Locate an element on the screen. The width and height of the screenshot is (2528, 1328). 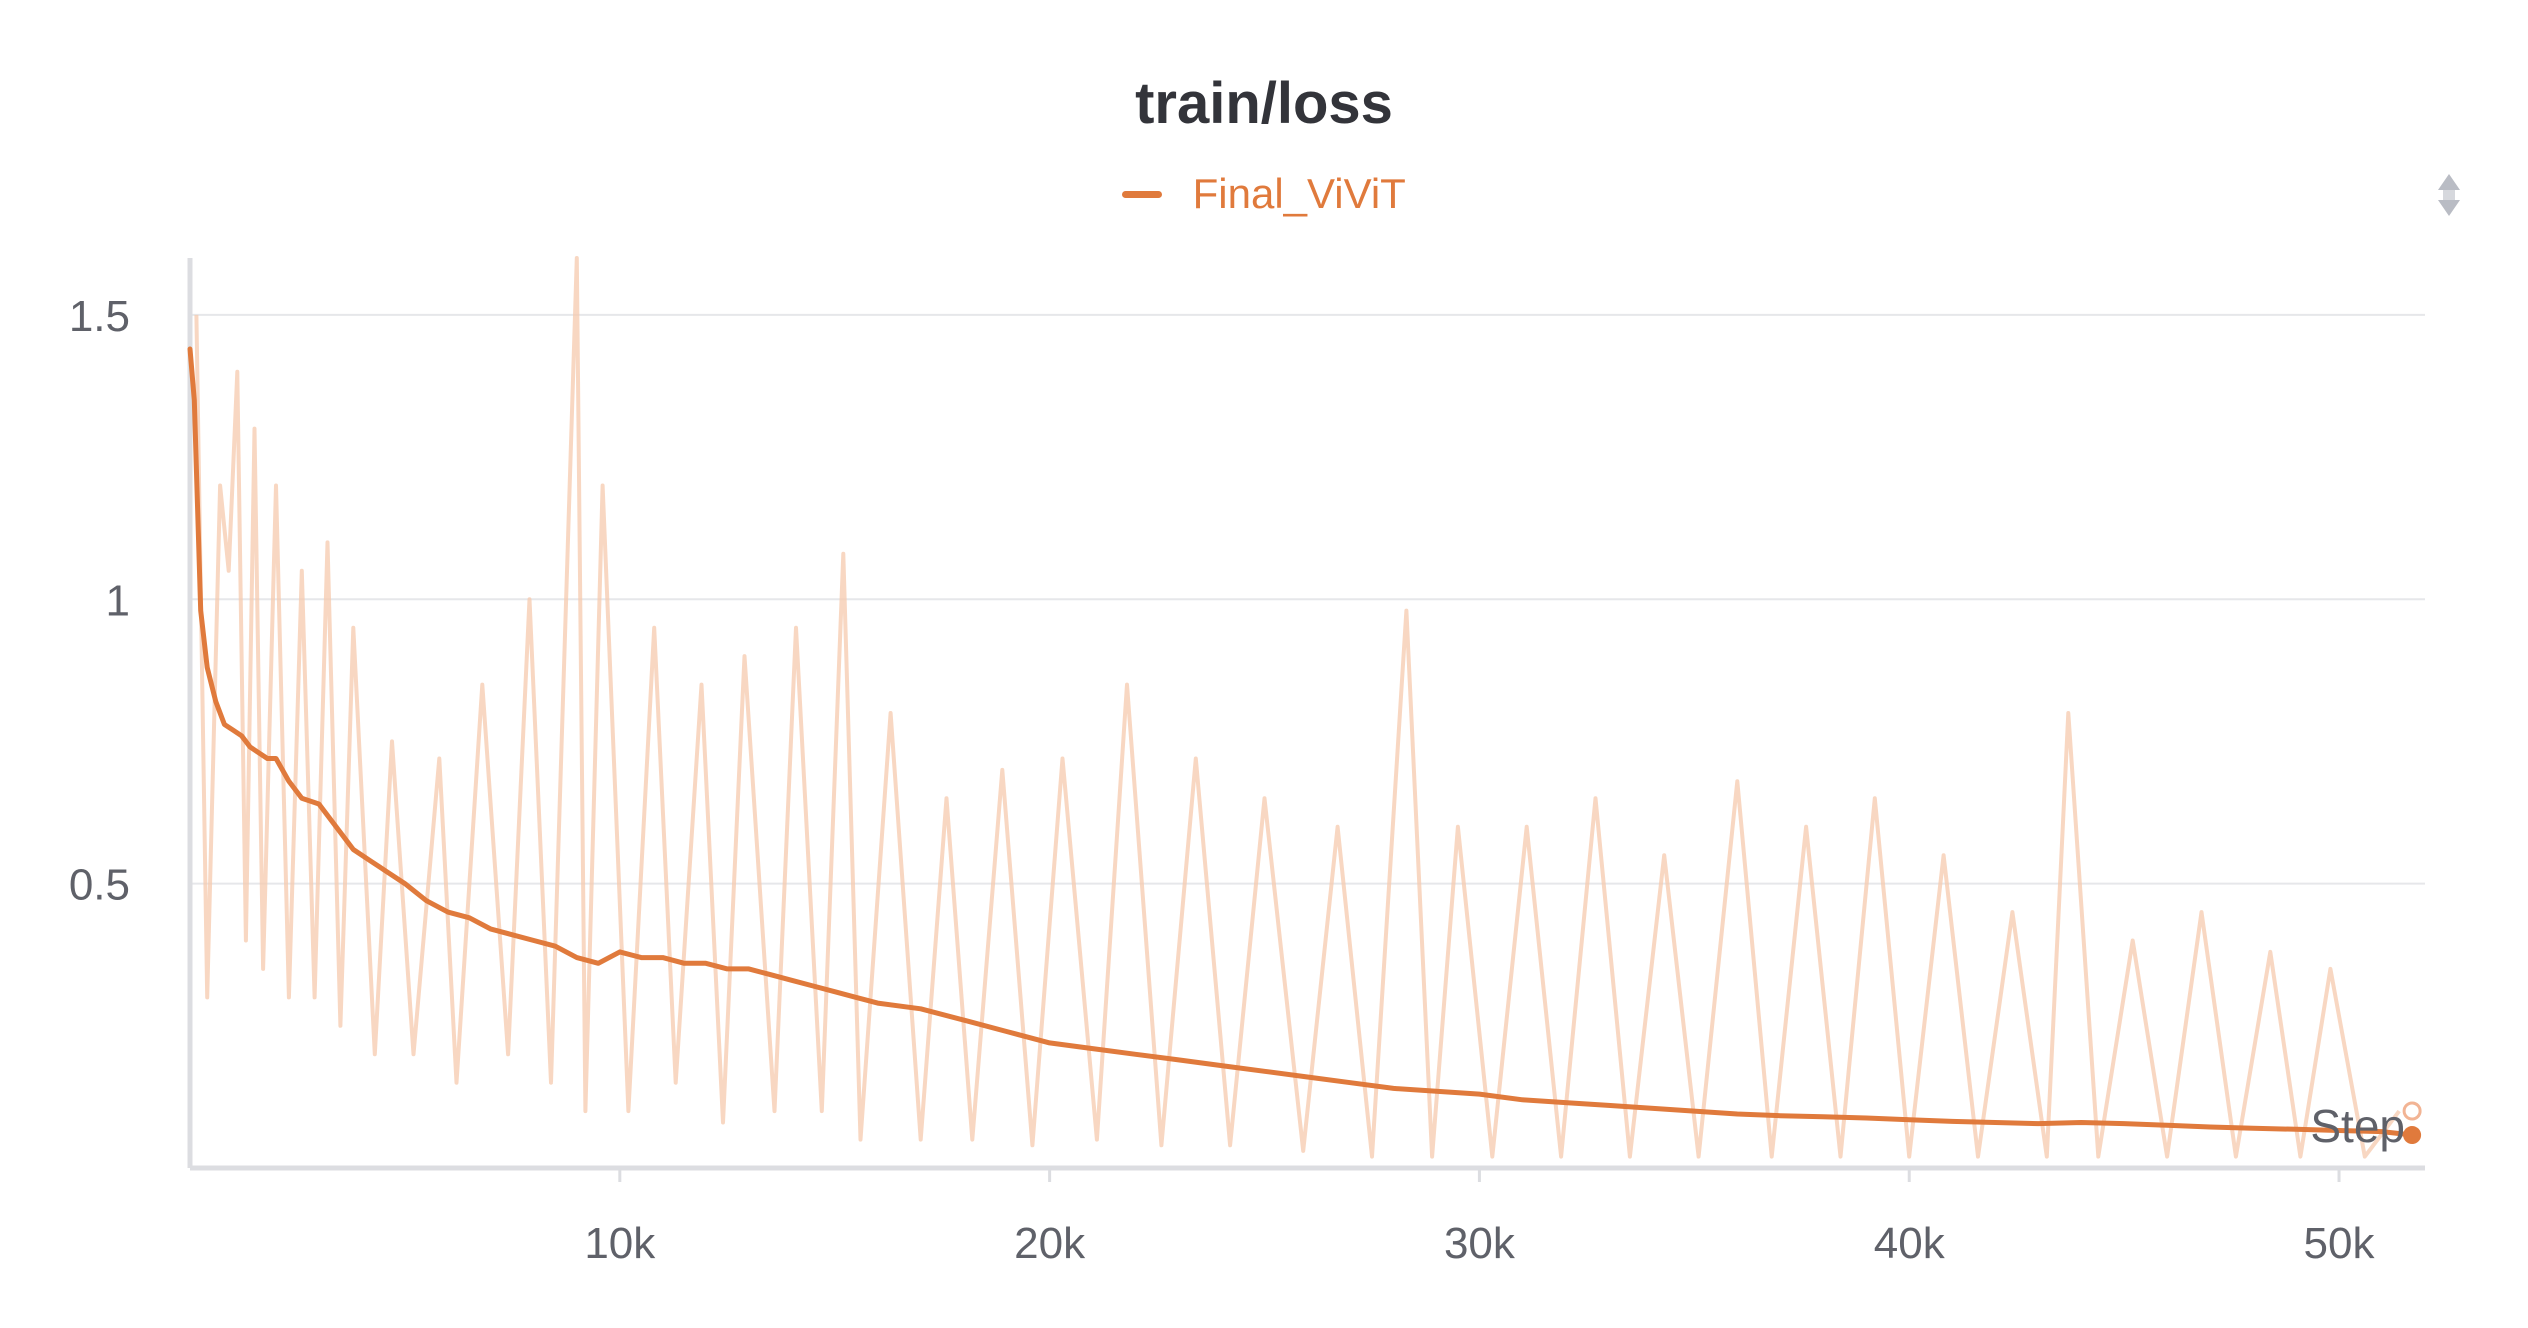
y-tick-label: 1 is located at coordinates (118, 600).